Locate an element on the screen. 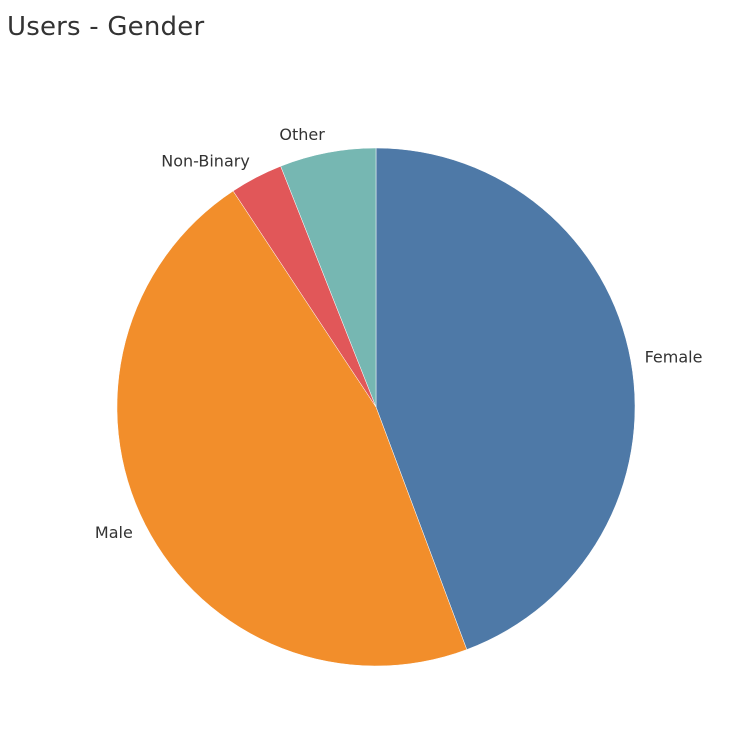 Image resolution: width=753 pixels, height=753 pixels. pie-label-non-binary: Non-Binary is located at coordinates (205, 160).